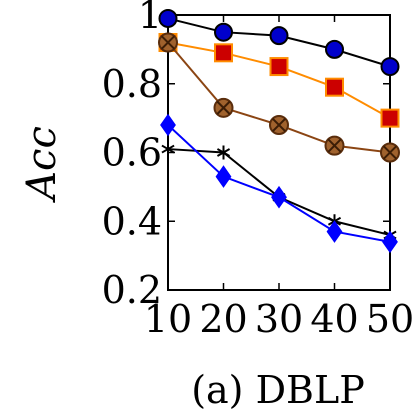 The height and width of the screenshot is (420, 420). Describe the element at coordinates (223, 319) in the screenshot. I see `x-tick-label: 20` at that location.